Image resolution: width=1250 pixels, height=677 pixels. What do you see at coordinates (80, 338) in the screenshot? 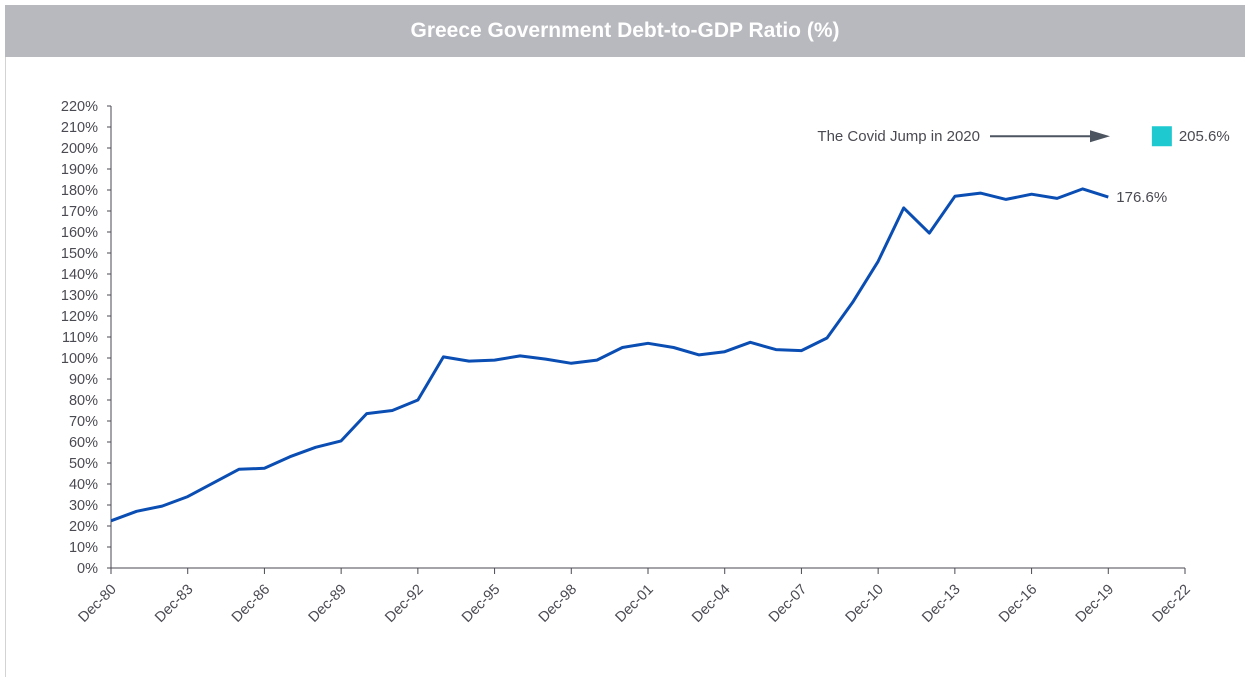
I see `y-tick-label: 110%` at bounding box center [80, 338].